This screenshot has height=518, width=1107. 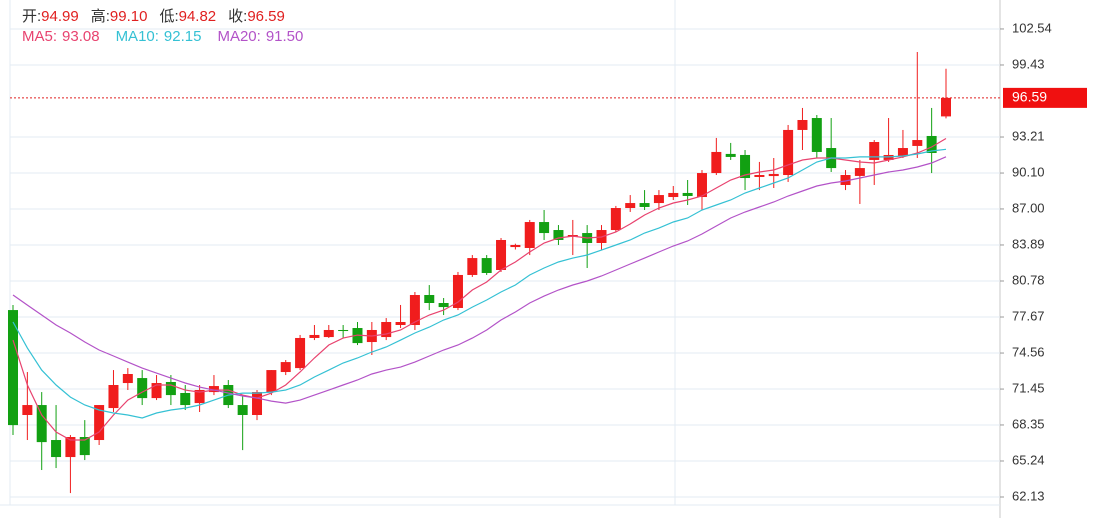 I want to click on quote-value: 94.99, so click(x=60, y=16).